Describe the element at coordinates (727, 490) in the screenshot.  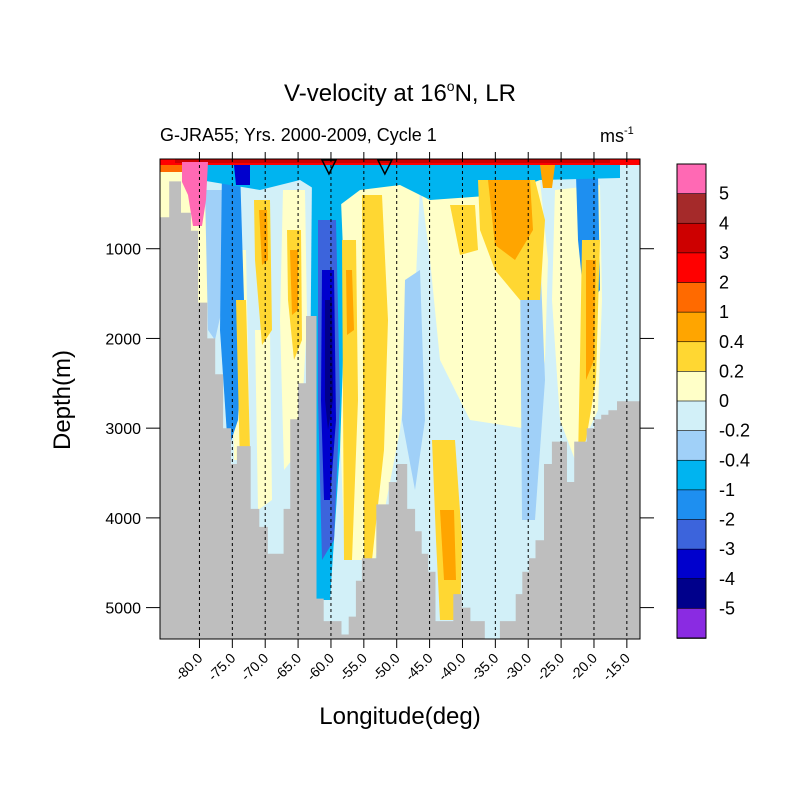
I see `colorbar-label: -1` at that location.